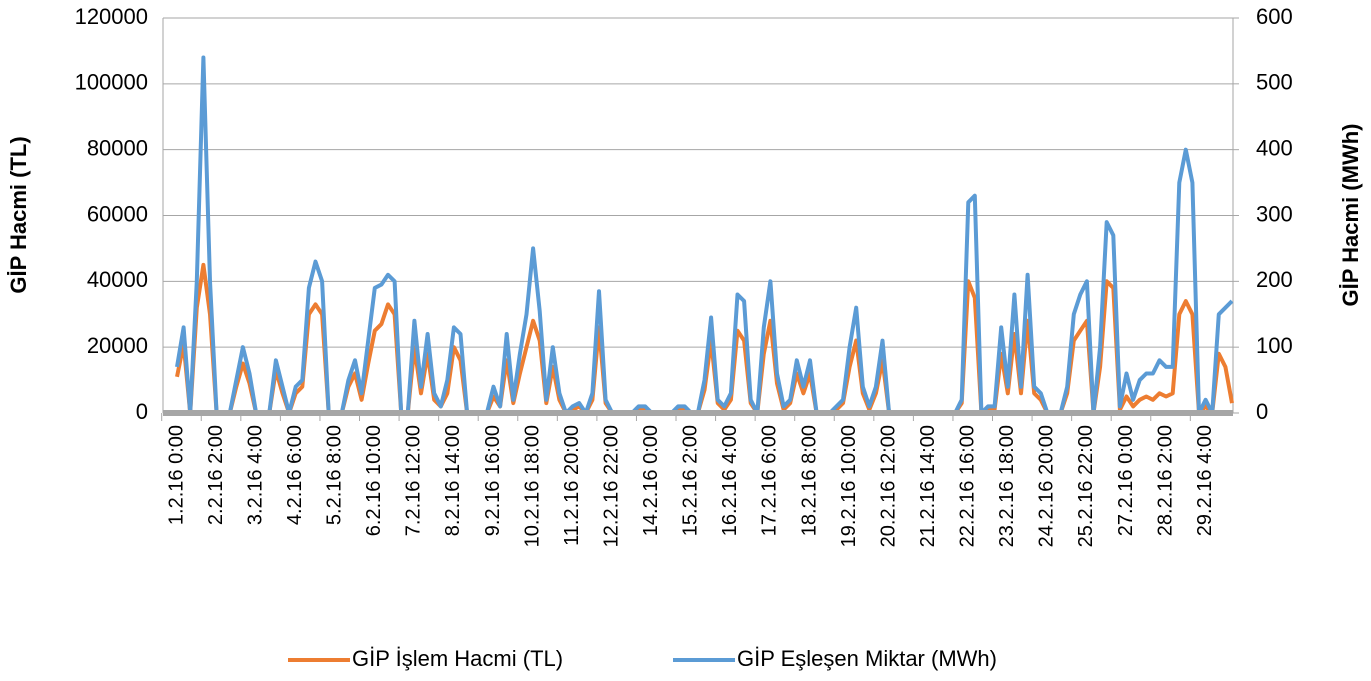 Image resolution: width=1371 pixels, height=681 pixels. Describe the element at coordinates (928, 486) in the screenshot. I see `x-tick-label: 21.2.16 14:00` at that location.